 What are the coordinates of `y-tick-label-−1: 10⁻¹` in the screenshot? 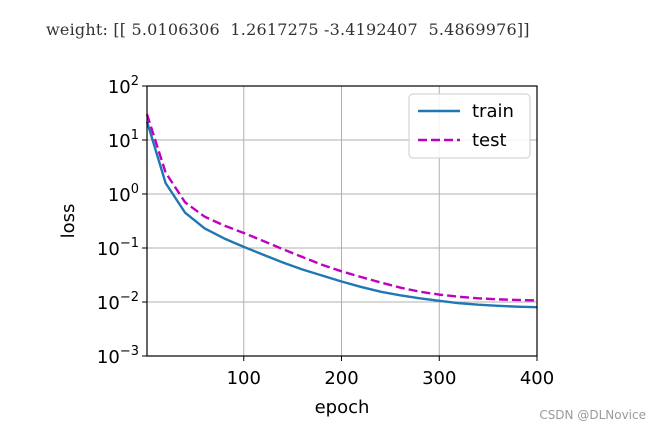 It's located at (118, 248).